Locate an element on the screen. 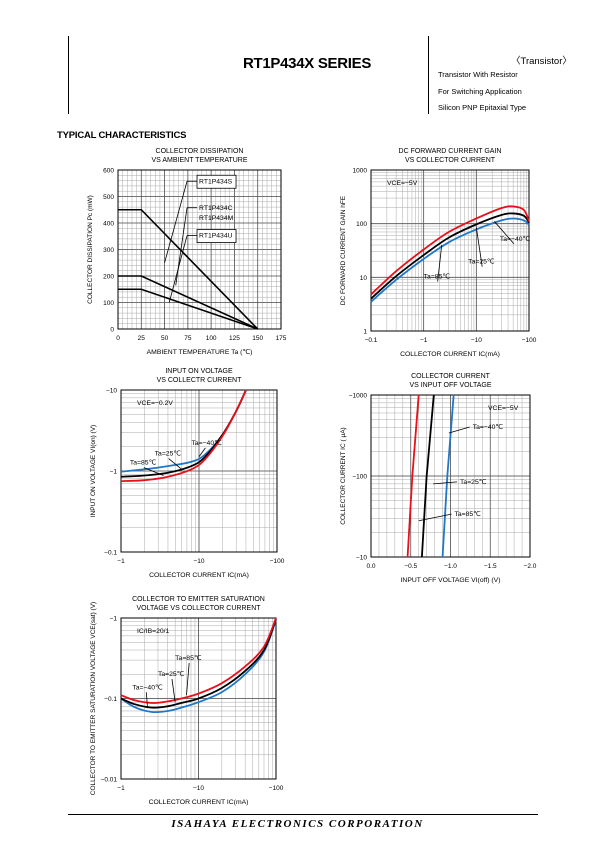  x-axis-label: AMBIENT TEMPERATURE Ta (℃) is located at coordinates (200, 352).